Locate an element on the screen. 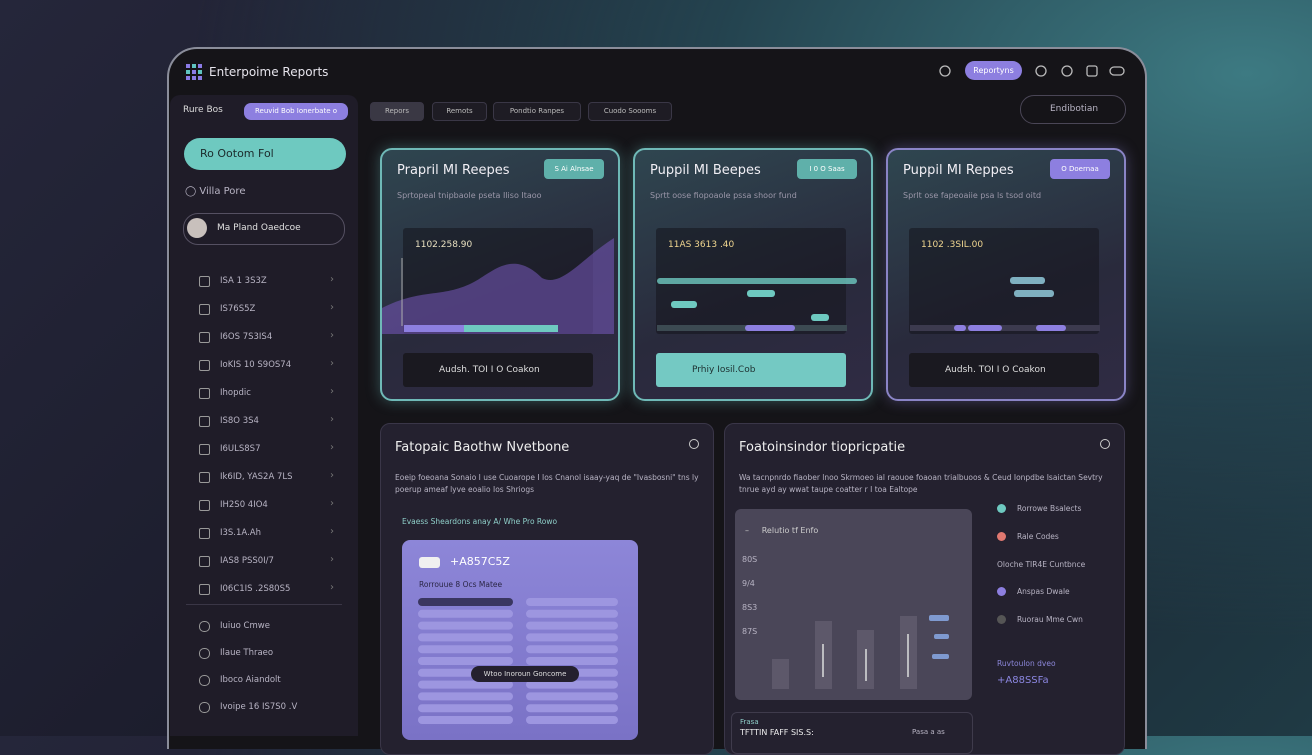 This screenshot has height=755, width=1312. nav-item: Ihopdic is located at coordinates (235, 393).